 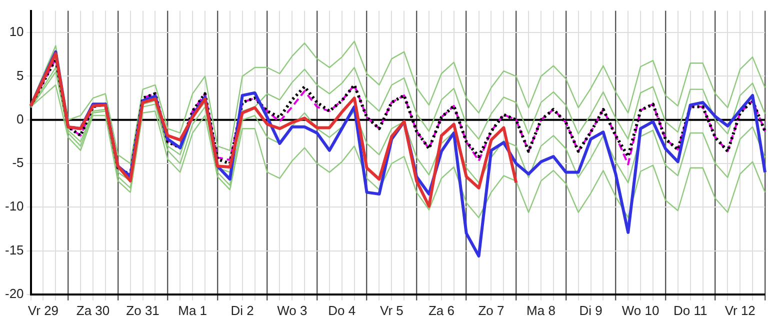 What do you see at coordinates (690, 310) in the screenshot?
I see `x-tick-label: Do 11` at bounding box center [690, 310].